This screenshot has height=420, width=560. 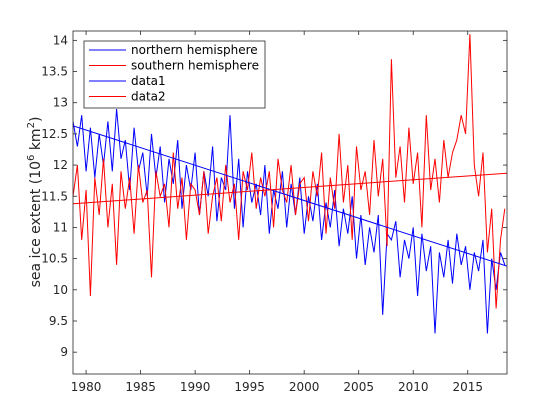 I want to click on y-tick-label: 13, so click(x=60, y=103).